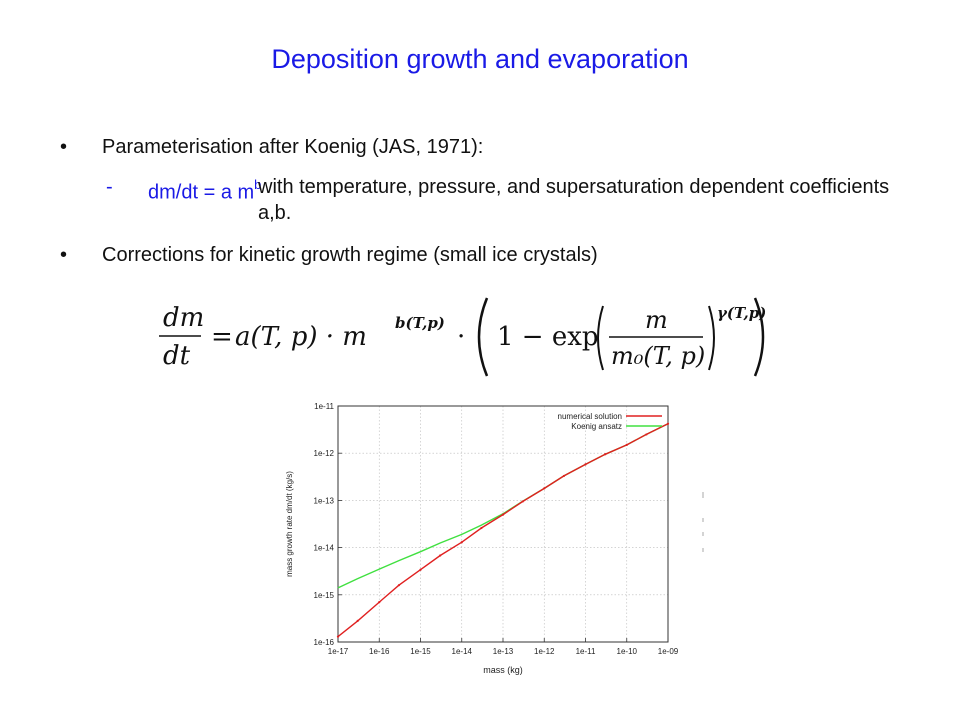  I want to click on formula-one-minus-exp: 1 − exp, so click(548, 337).